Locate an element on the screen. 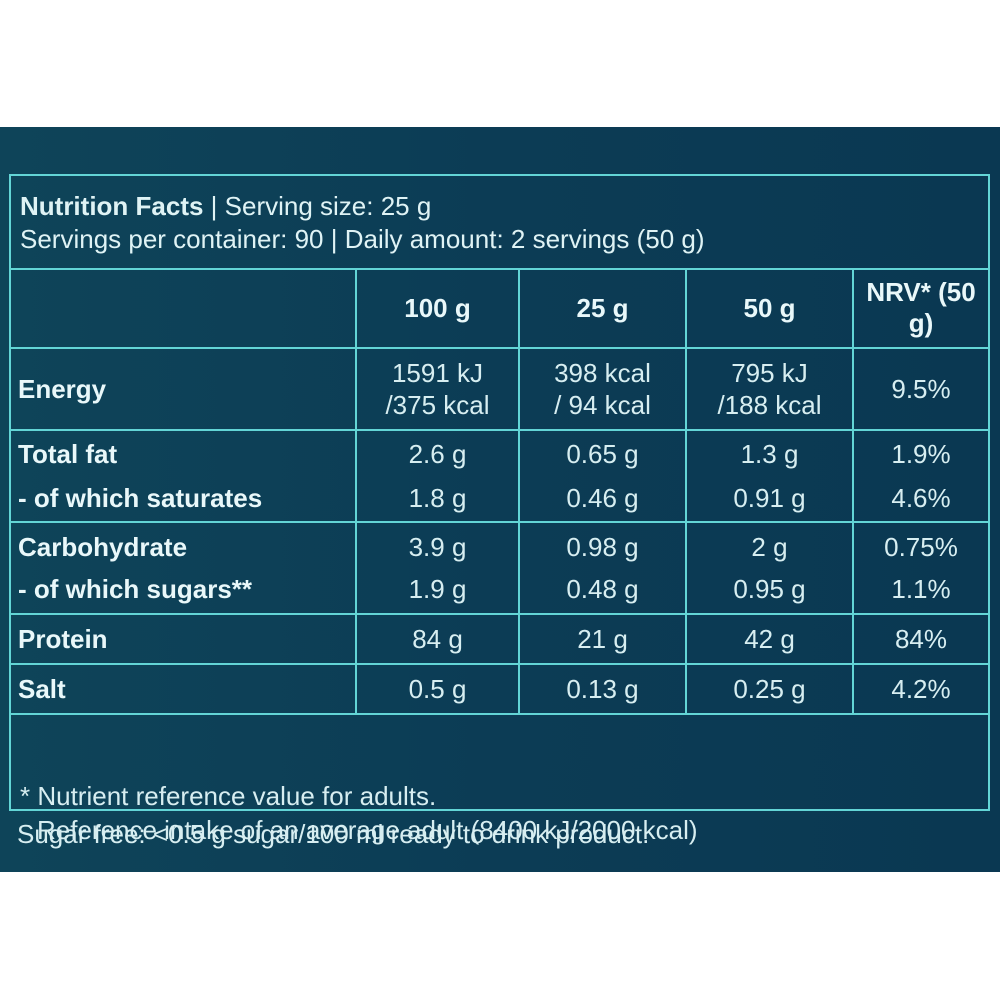 The width and height of the screenshot is (1000, 1000). value-cell: 795 kJ /188 kcal is located at coordinates (769, 389).